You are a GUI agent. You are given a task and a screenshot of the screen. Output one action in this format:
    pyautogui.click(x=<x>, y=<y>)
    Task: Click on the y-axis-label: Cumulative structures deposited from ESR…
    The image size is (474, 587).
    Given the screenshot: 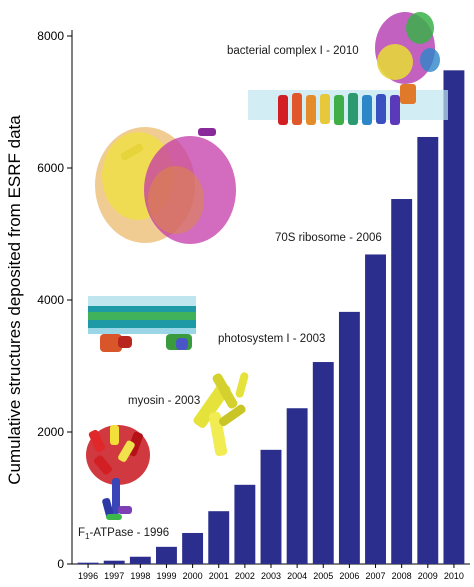 What is the action you would take?
    pyautogui.click(x=14, y=300)
    